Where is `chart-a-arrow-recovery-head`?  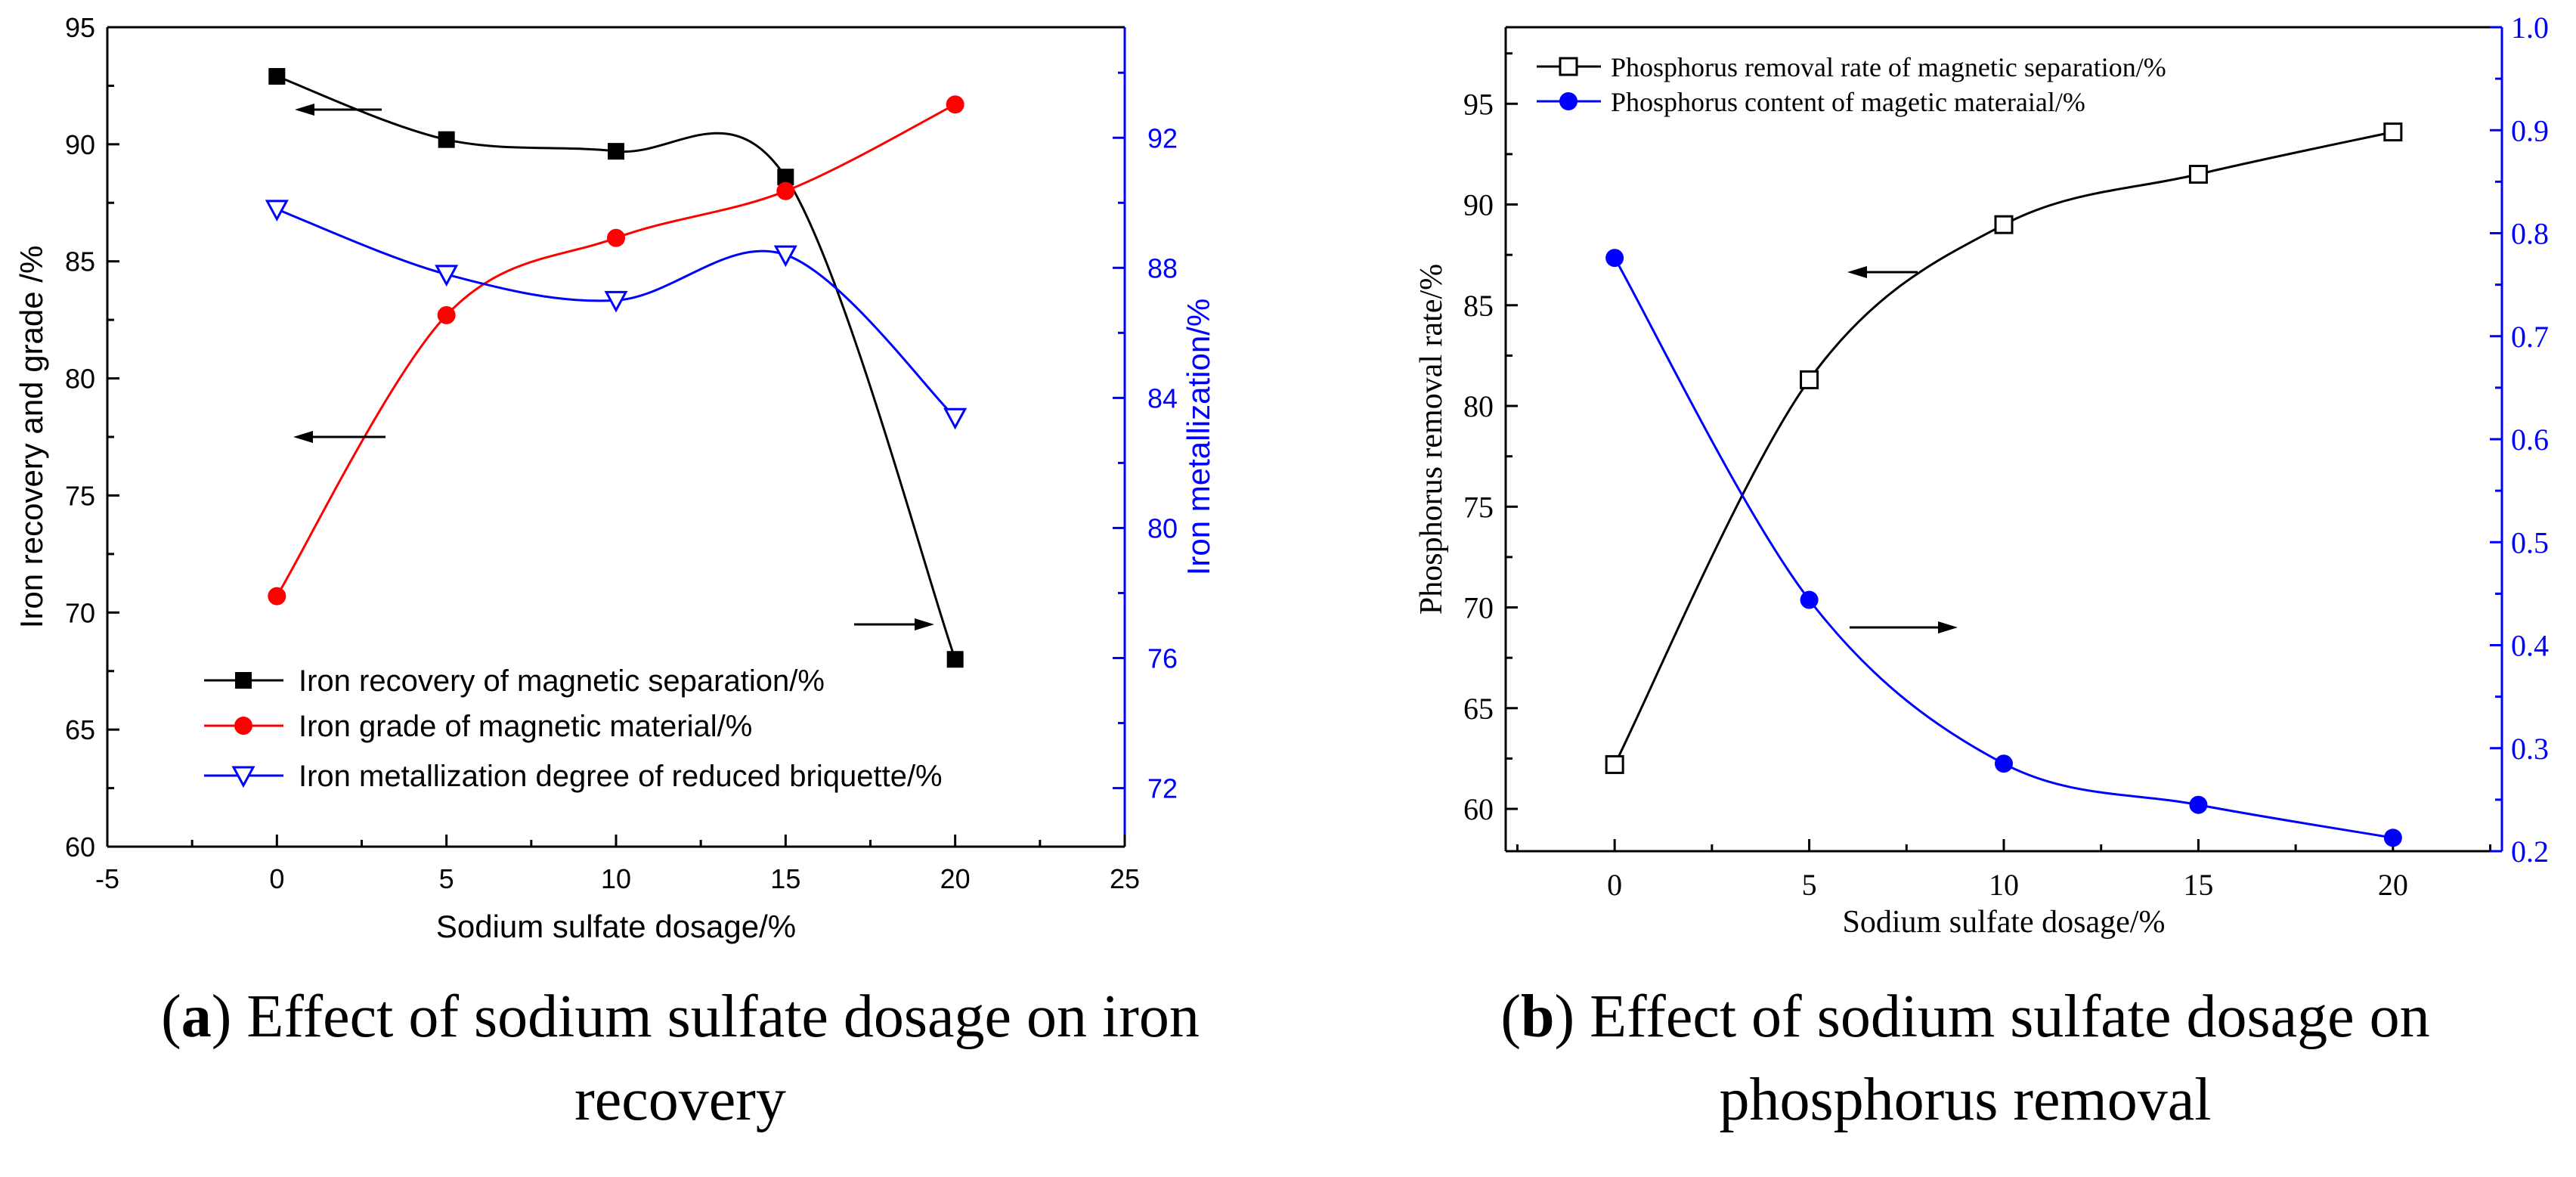
chart-a-arrow-recovery-head is located at coordinates (304, 110).